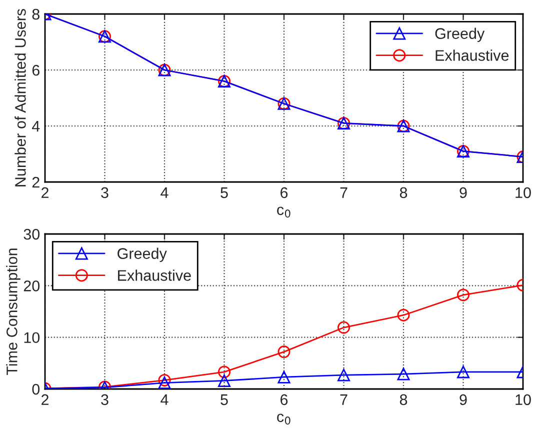  What do you see at coordinates (32, 234) in the screenshot?
I see `y-tick-label: 30` at bounding box center [32, 234].